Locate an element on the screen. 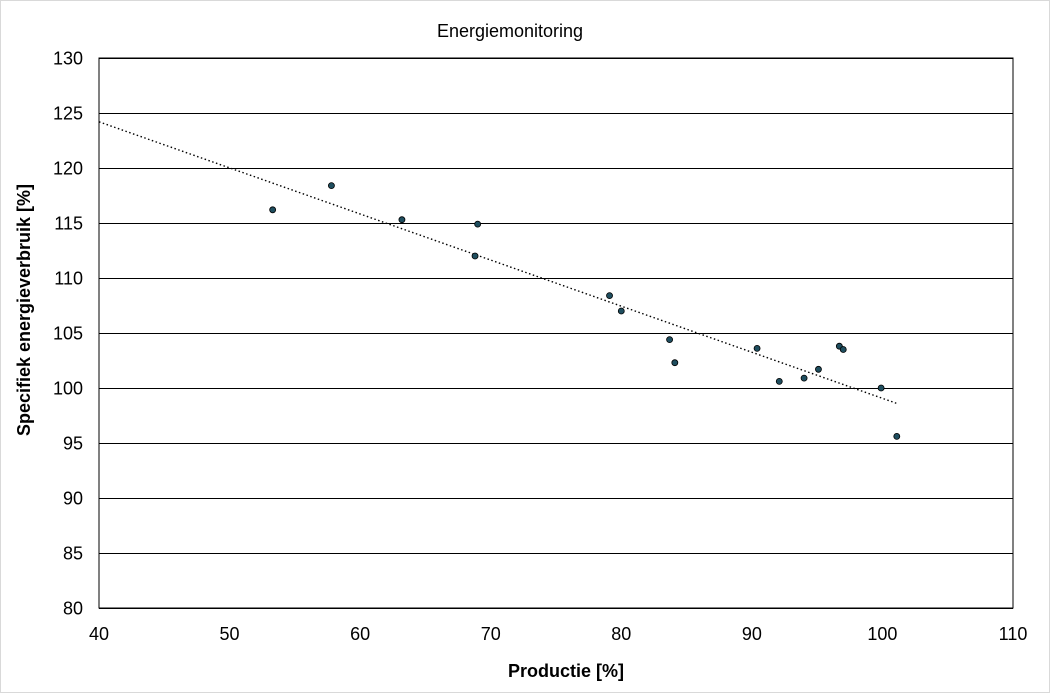  y-tick-label: 90 is located at coordinates (73, 499).